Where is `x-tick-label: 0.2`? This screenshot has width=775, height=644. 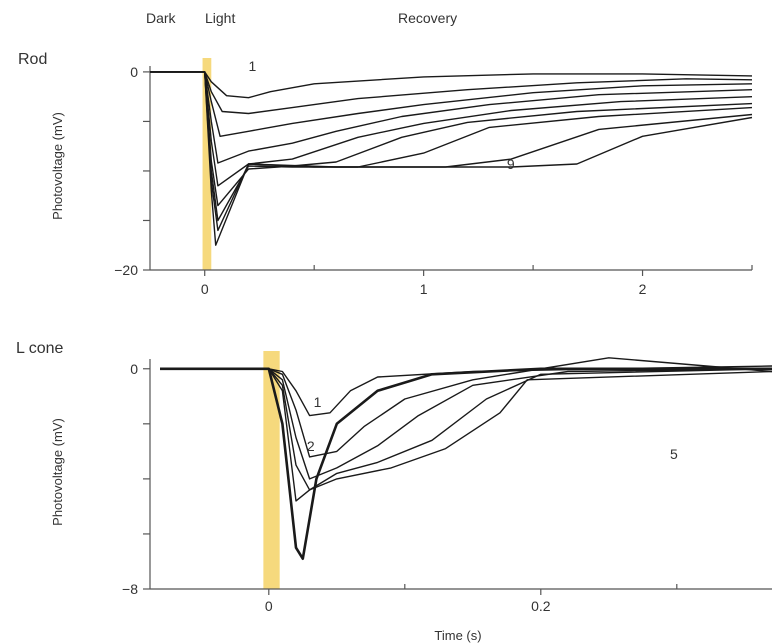 x-tick-label: 0.2 is located at coordinates (541, 606).